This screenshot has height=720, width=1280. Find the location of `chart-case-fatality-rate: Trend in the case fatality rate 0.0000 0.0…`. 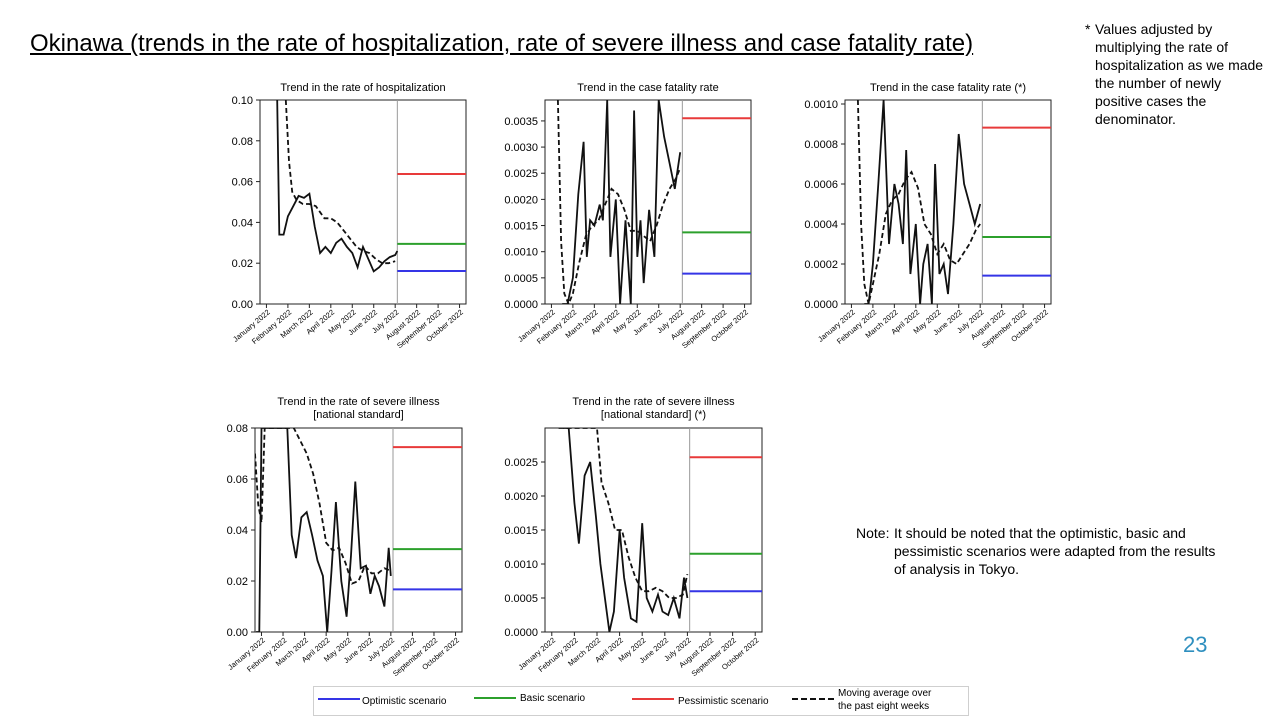

chart-case-fatality-rate: Trend in the case fatality rate 0.0000 0.0… is located at coordinates (628, 216).